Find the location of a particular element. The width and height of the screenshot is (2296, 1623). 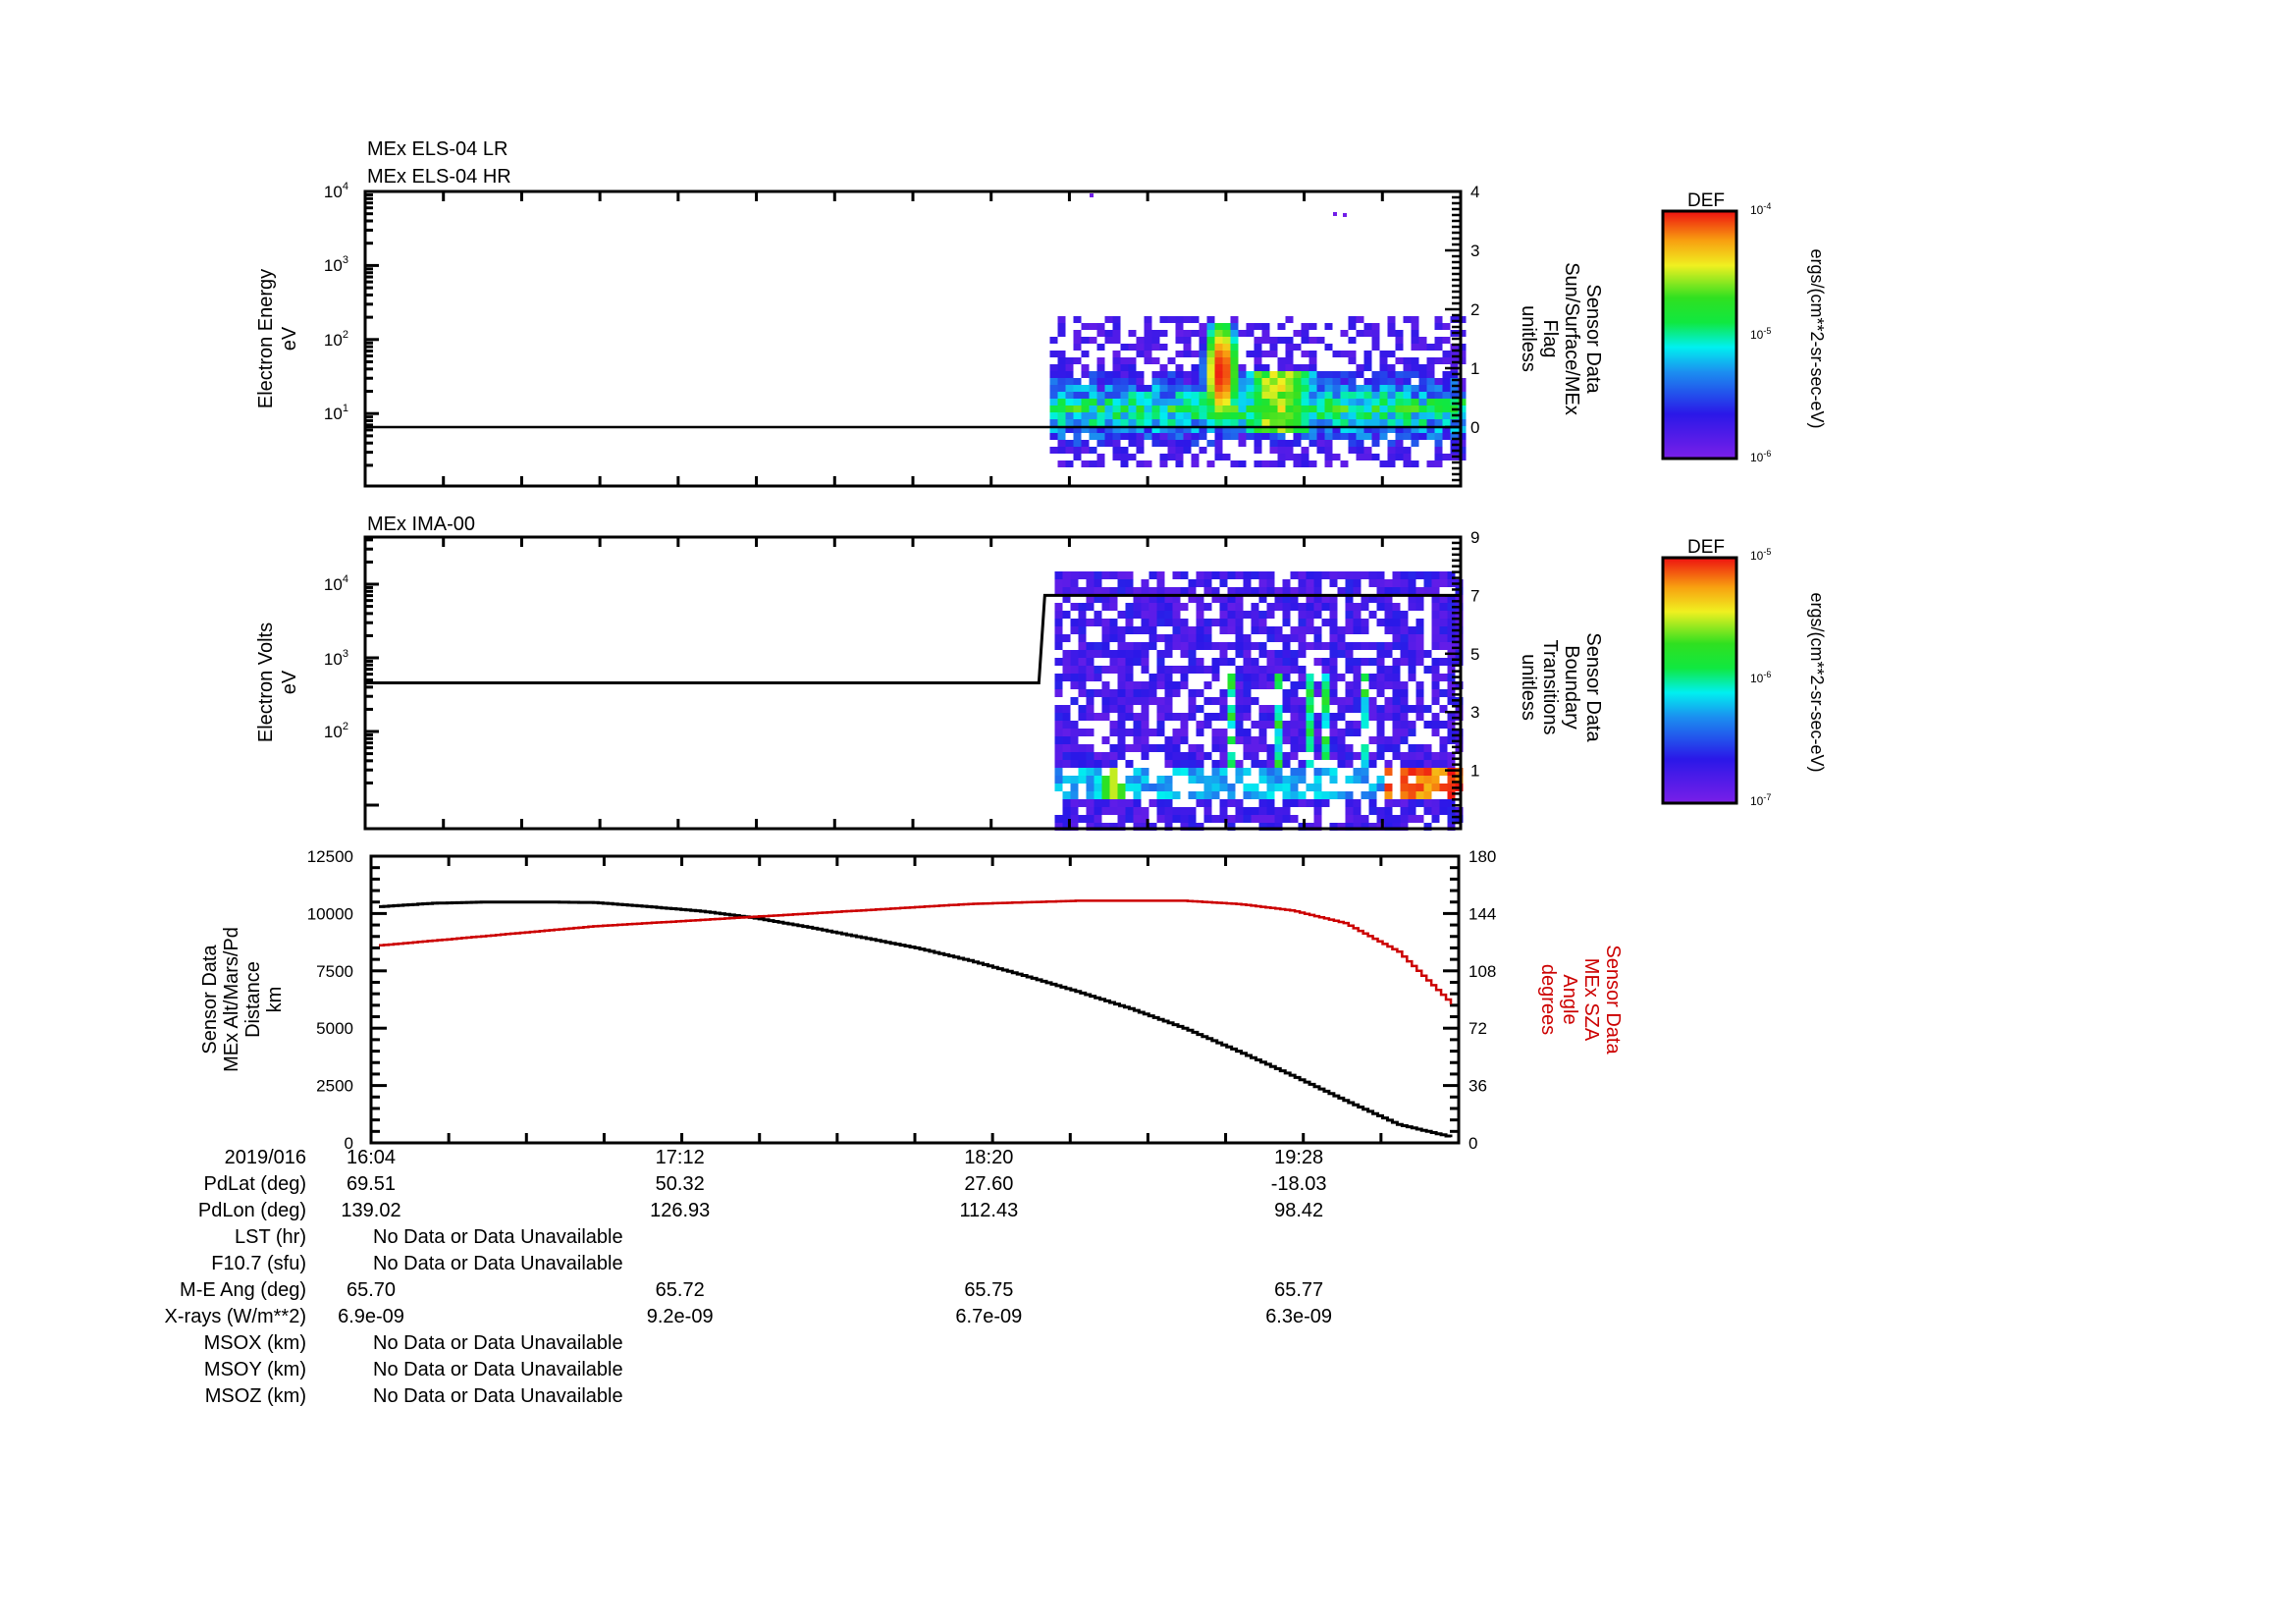

left-tick-label: 2500 is located at coordinates (334, 1086).